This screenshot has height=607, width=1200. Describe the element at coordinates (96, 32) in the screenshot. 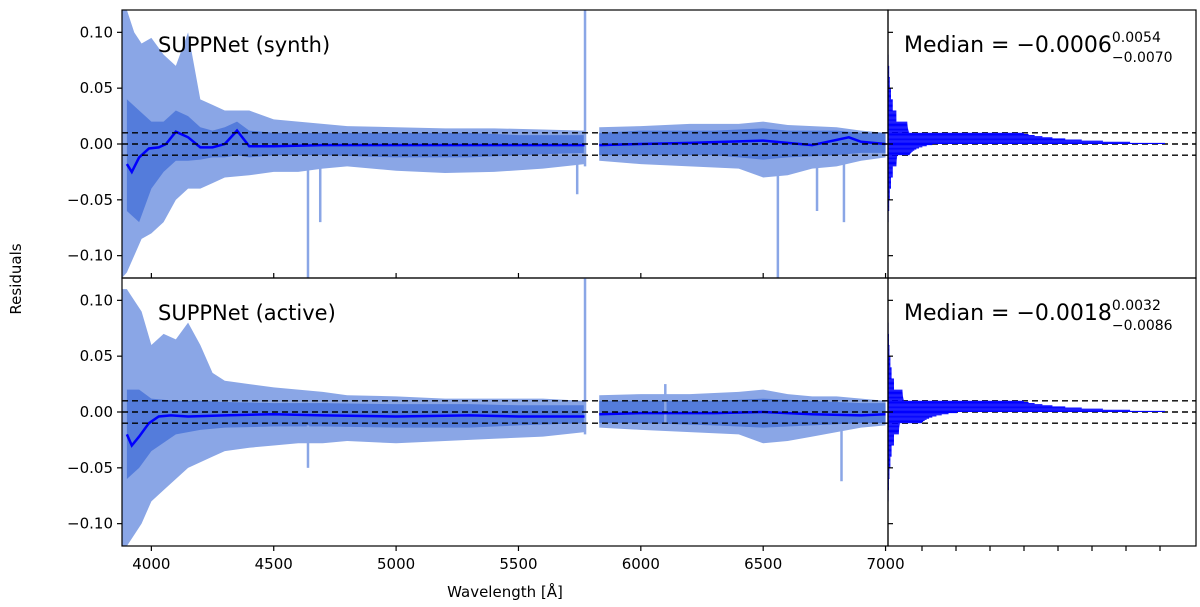

I see `ytick-label-0-0: 0.10` at that location.